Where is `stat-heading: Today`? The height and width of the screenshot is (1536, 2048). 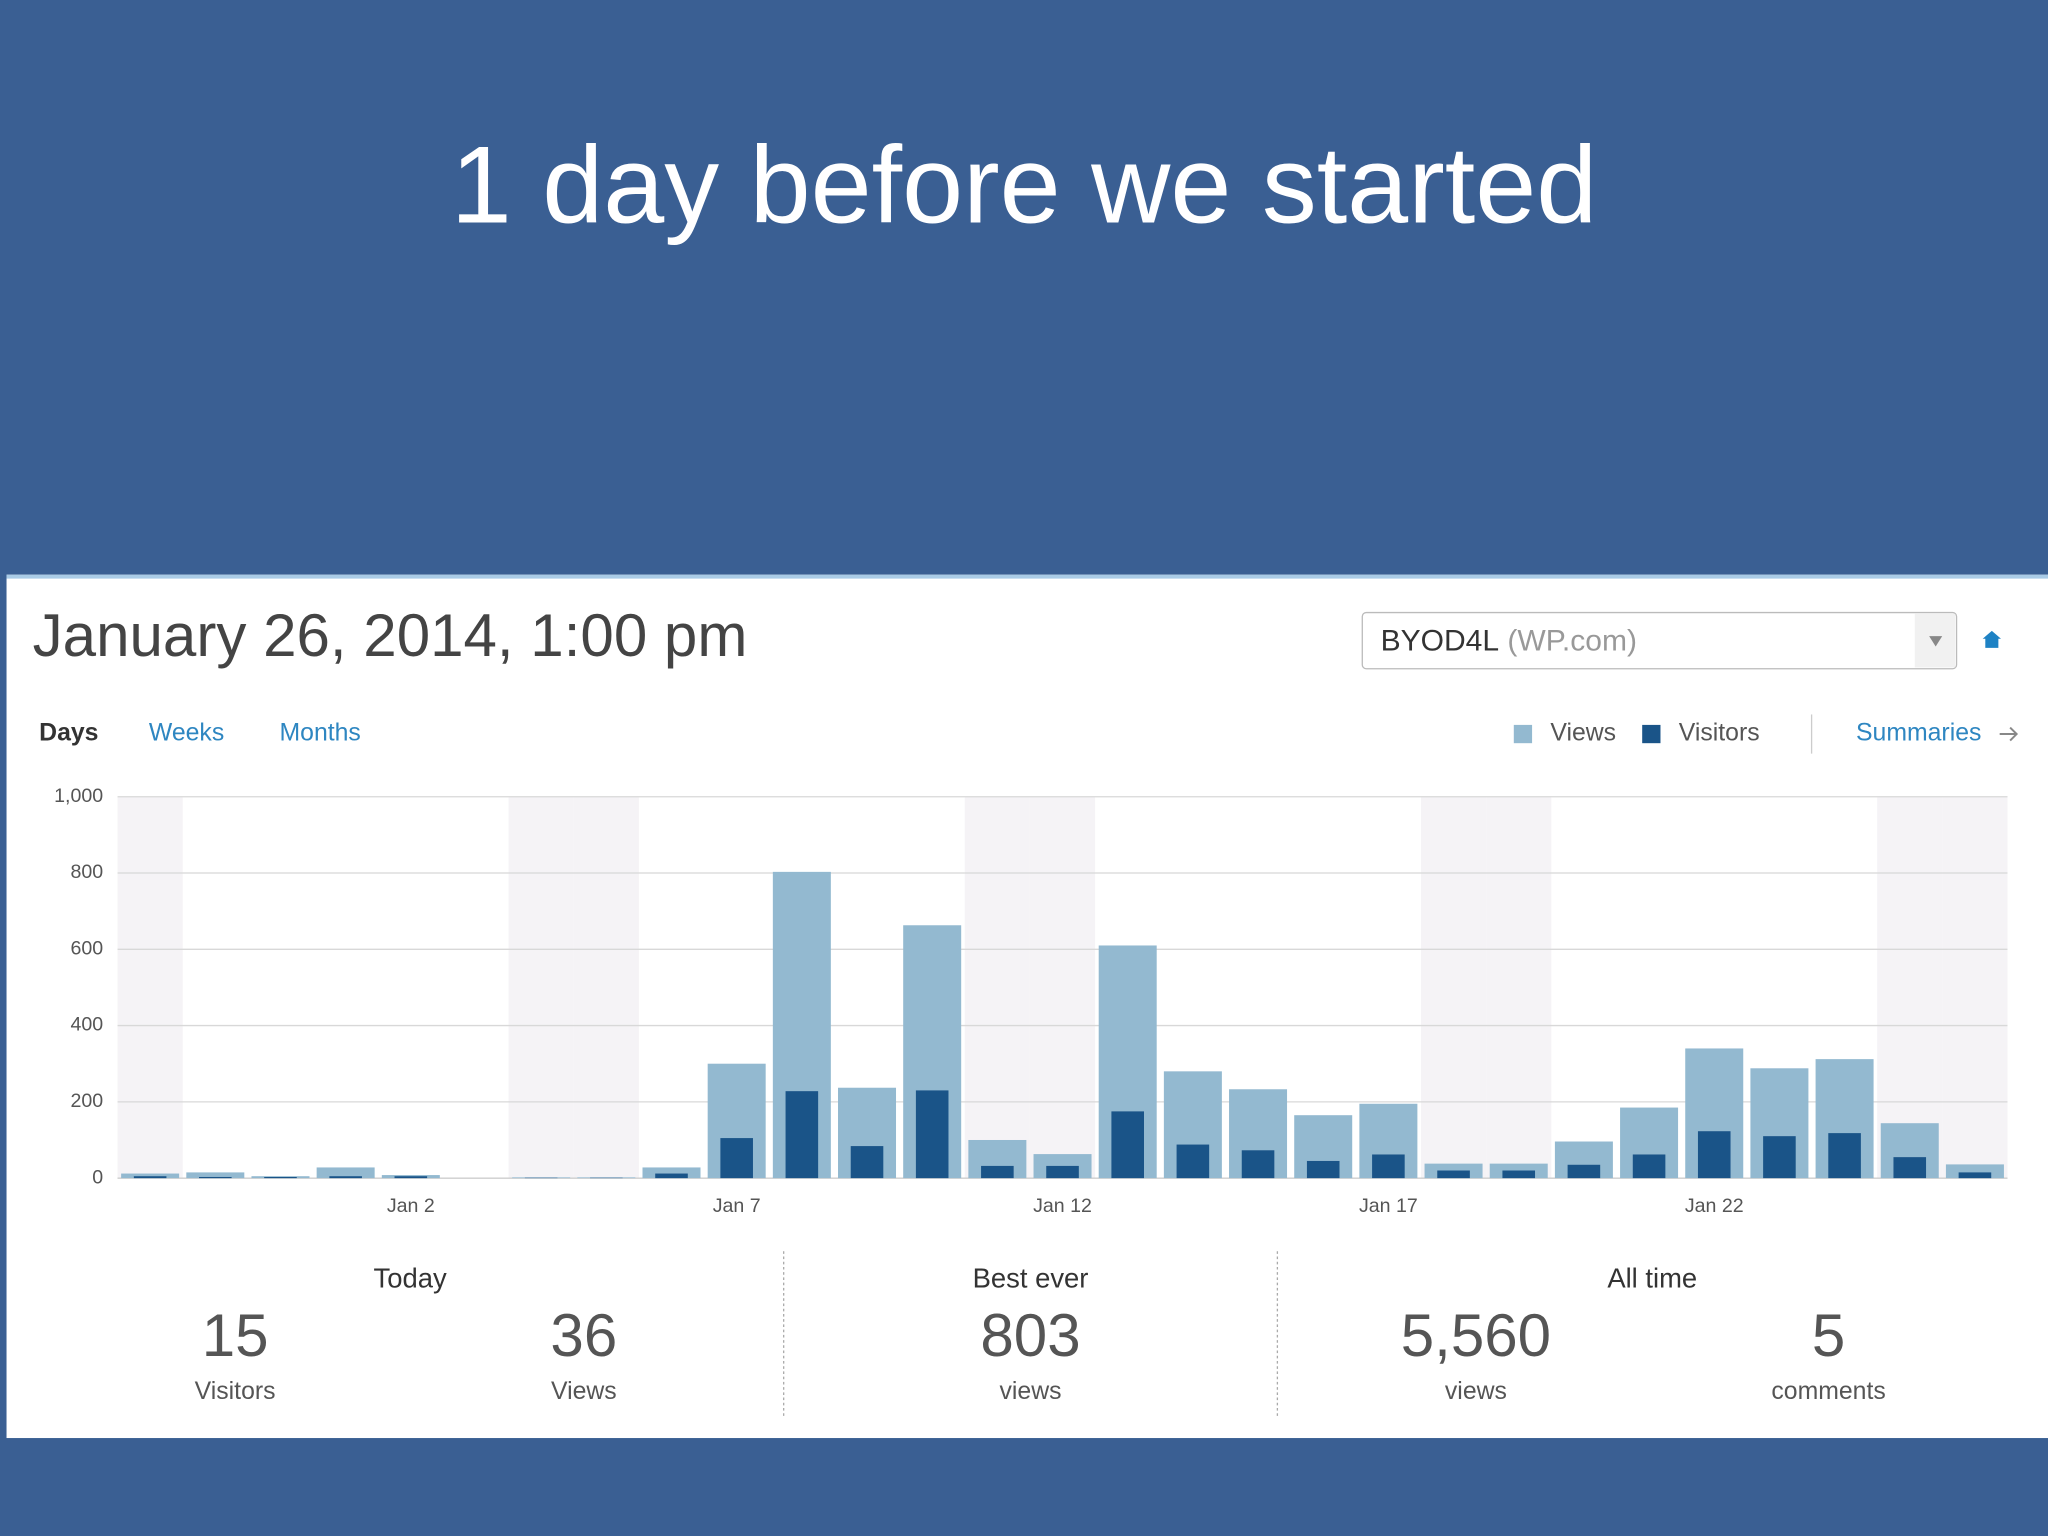 stat-heading: Today is located at coordinates (410, 1277).